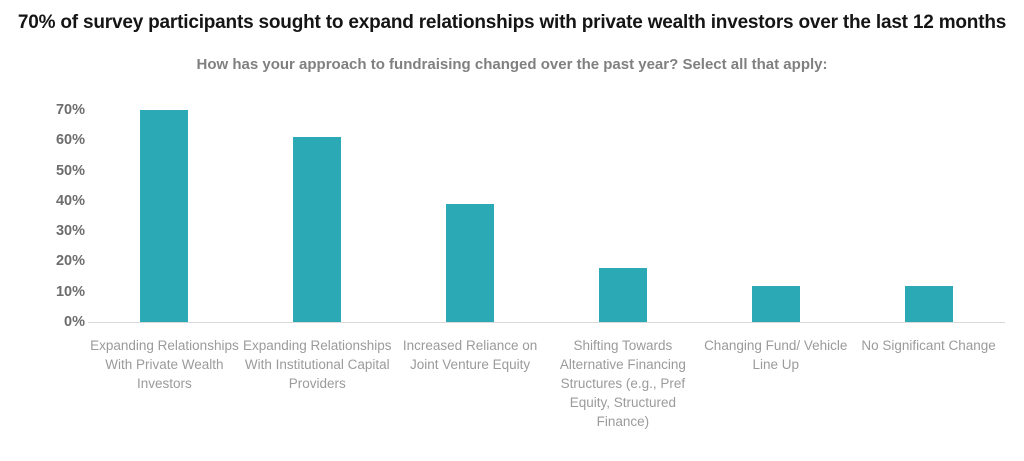 This screenshot has height=461, width=1024. Describe the element at coordinates (70, 291) in the screenshot. I see `y-tick-label: 10%` at that location.